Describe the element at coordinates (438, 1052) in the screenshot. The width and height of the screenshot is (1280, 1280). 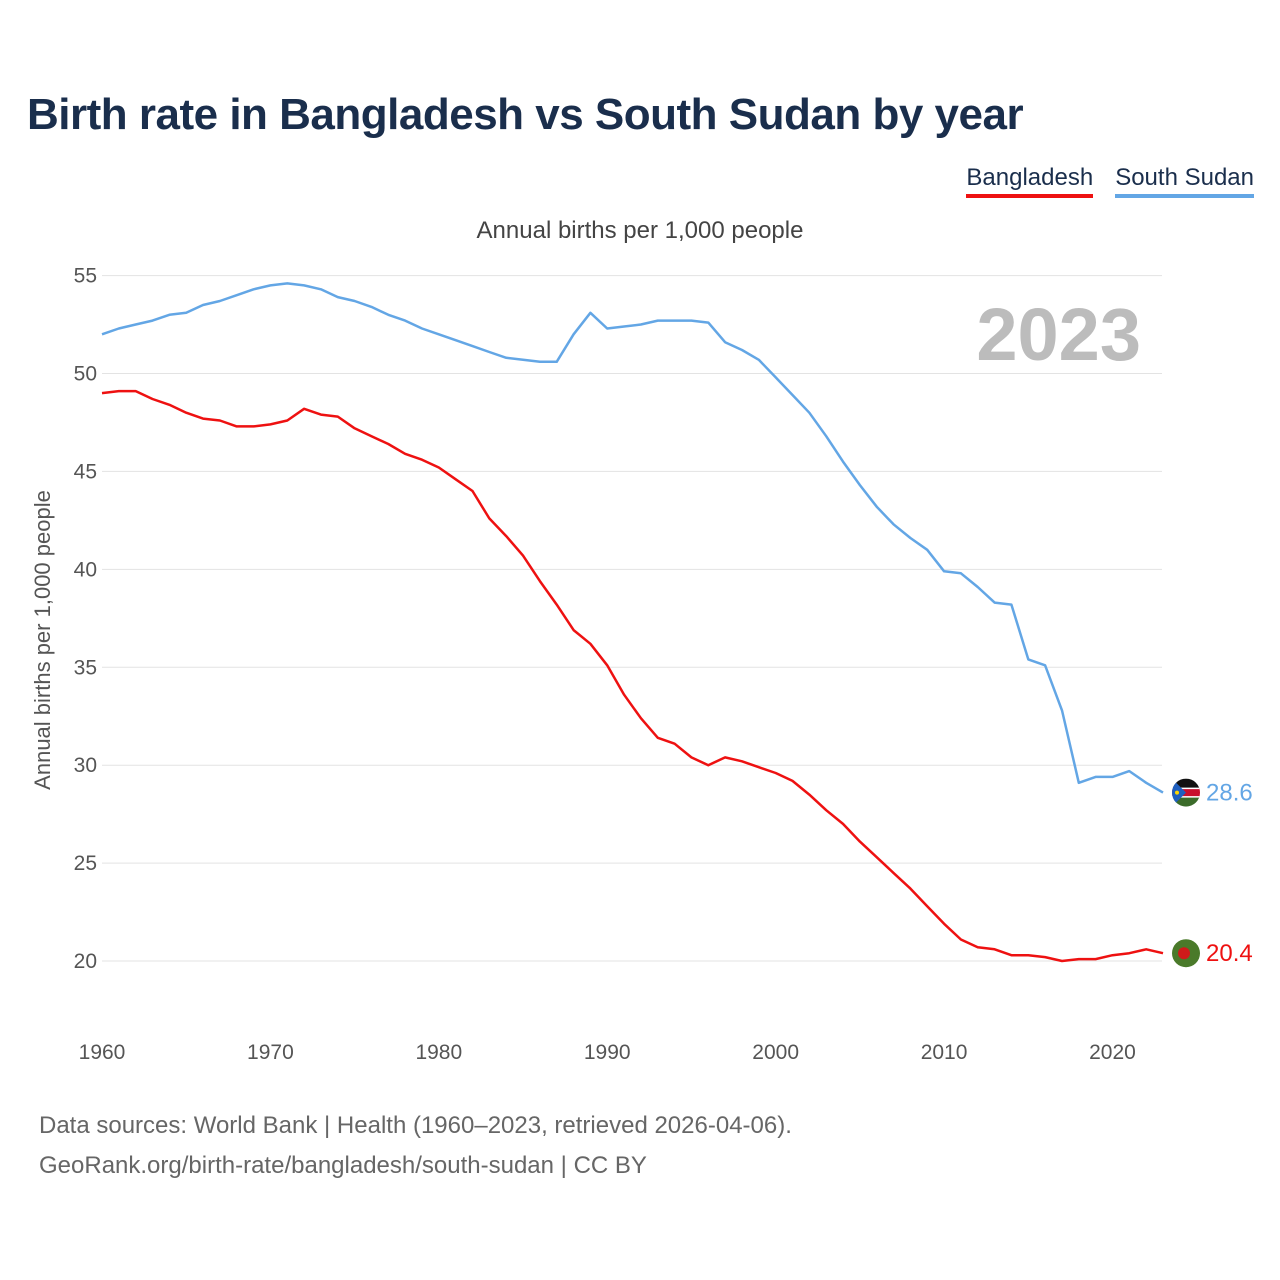
I see `x-tick-label: 1980` at that location.